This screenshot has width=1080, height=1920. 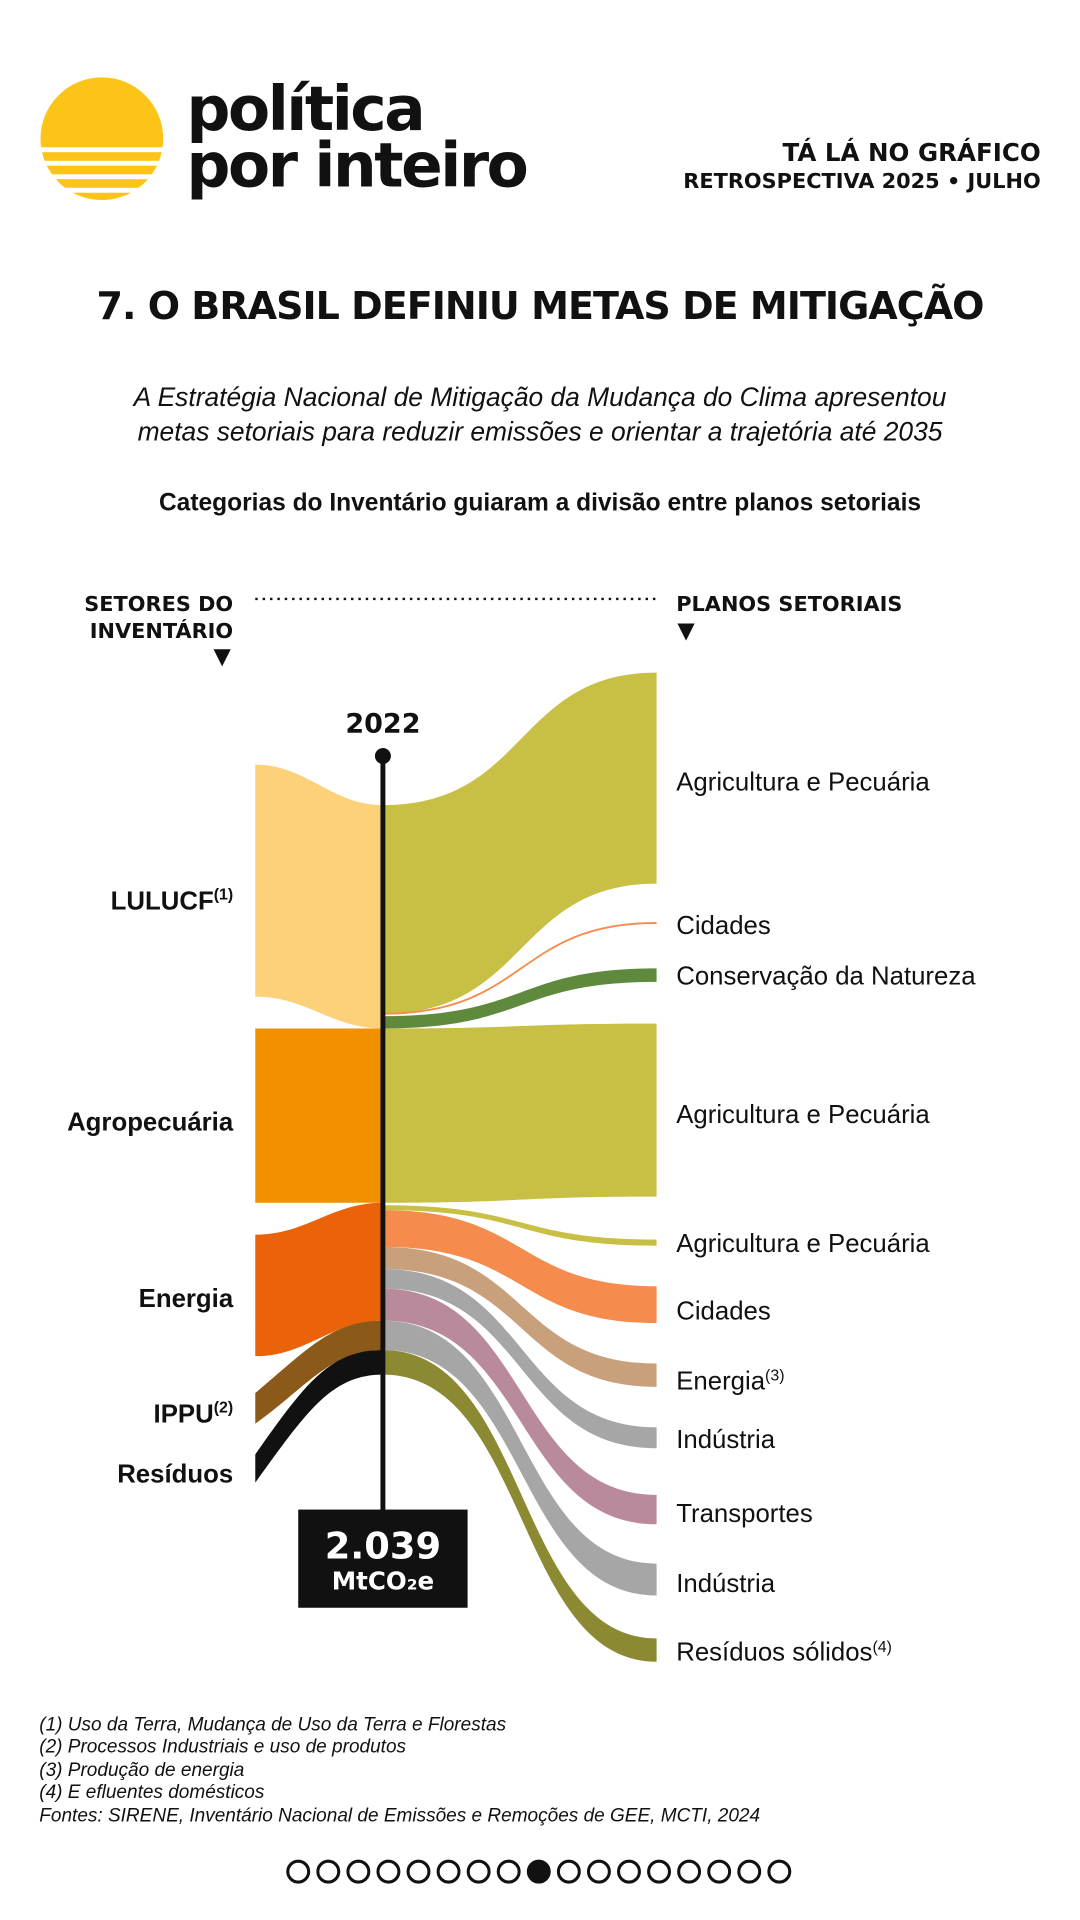 I want to click on right-label: Energia(3), so click(x=730, y=1381).